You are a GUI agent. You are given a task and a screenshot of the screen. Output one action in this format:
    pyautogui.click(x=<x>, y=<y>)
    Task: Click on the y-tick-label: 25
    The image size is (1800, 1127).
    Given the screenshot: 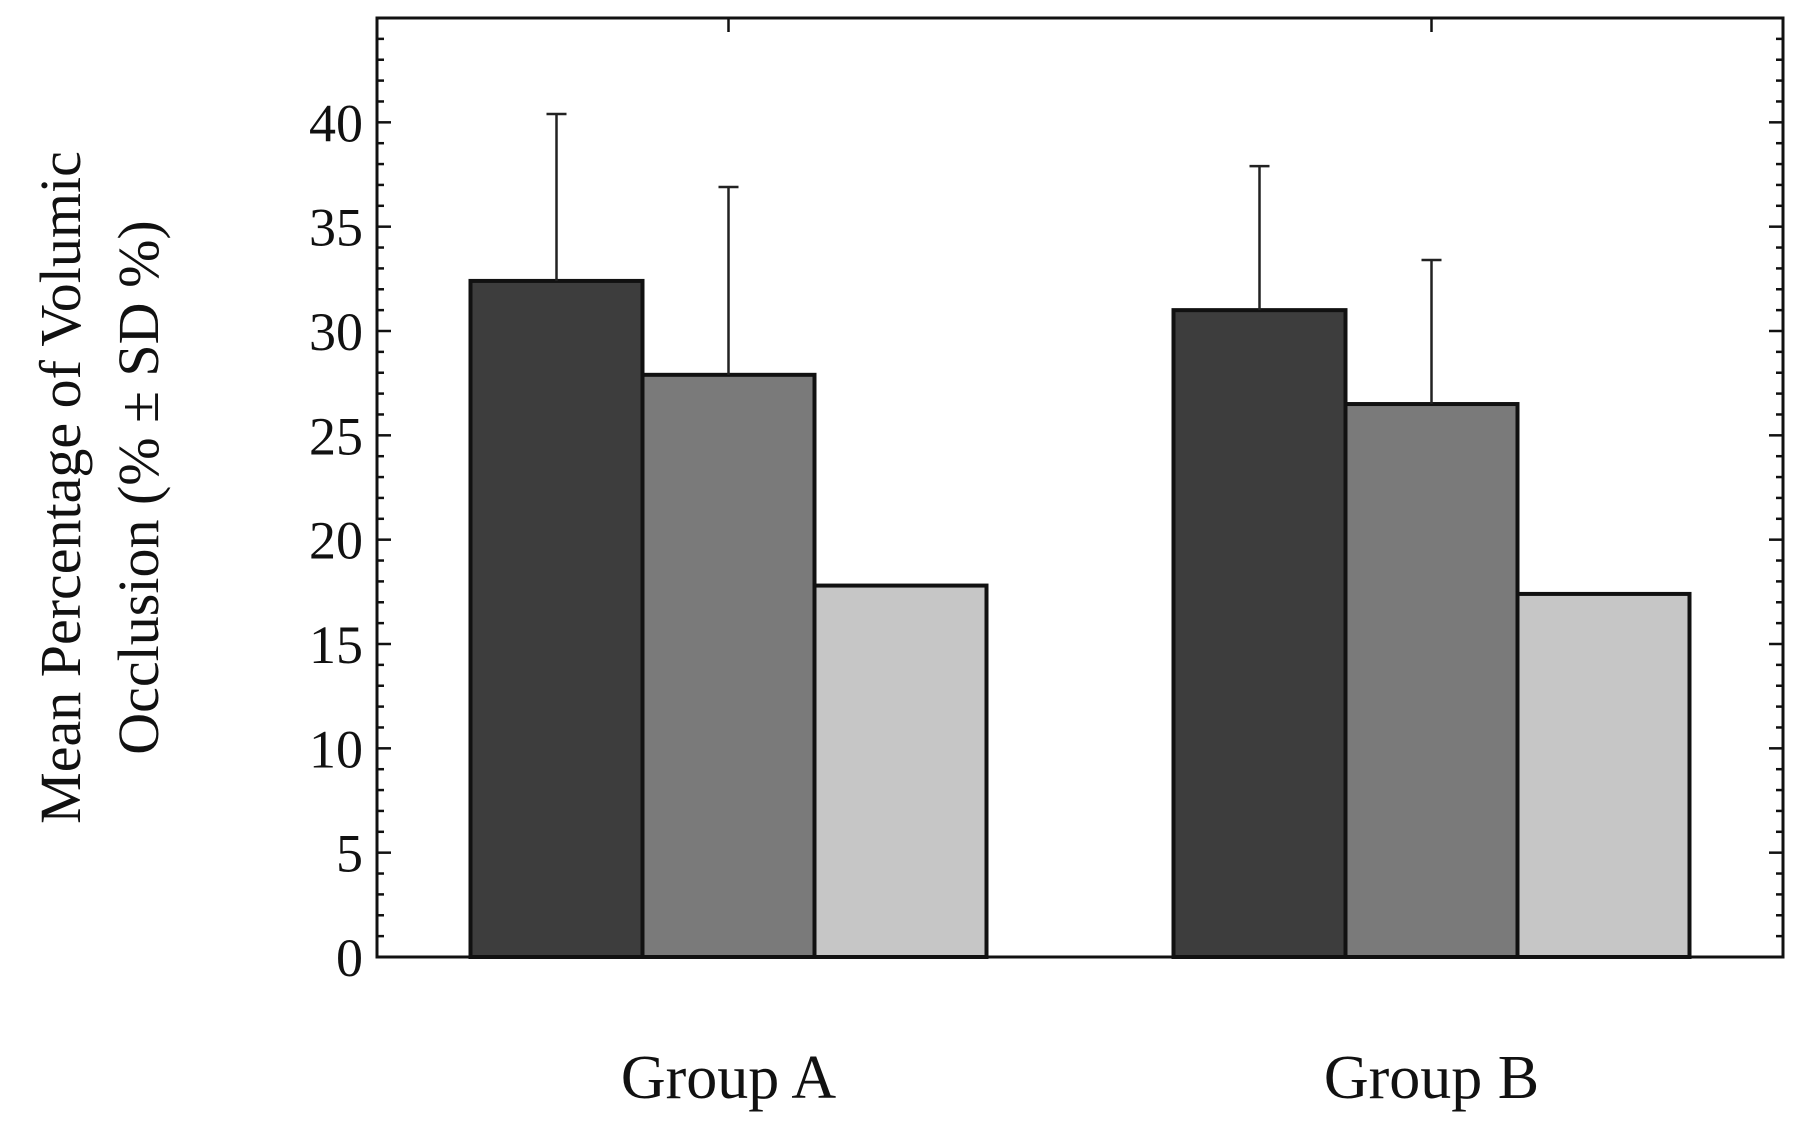 What is the action you would take?
    pyautogui.click(x=336, y=436)
    